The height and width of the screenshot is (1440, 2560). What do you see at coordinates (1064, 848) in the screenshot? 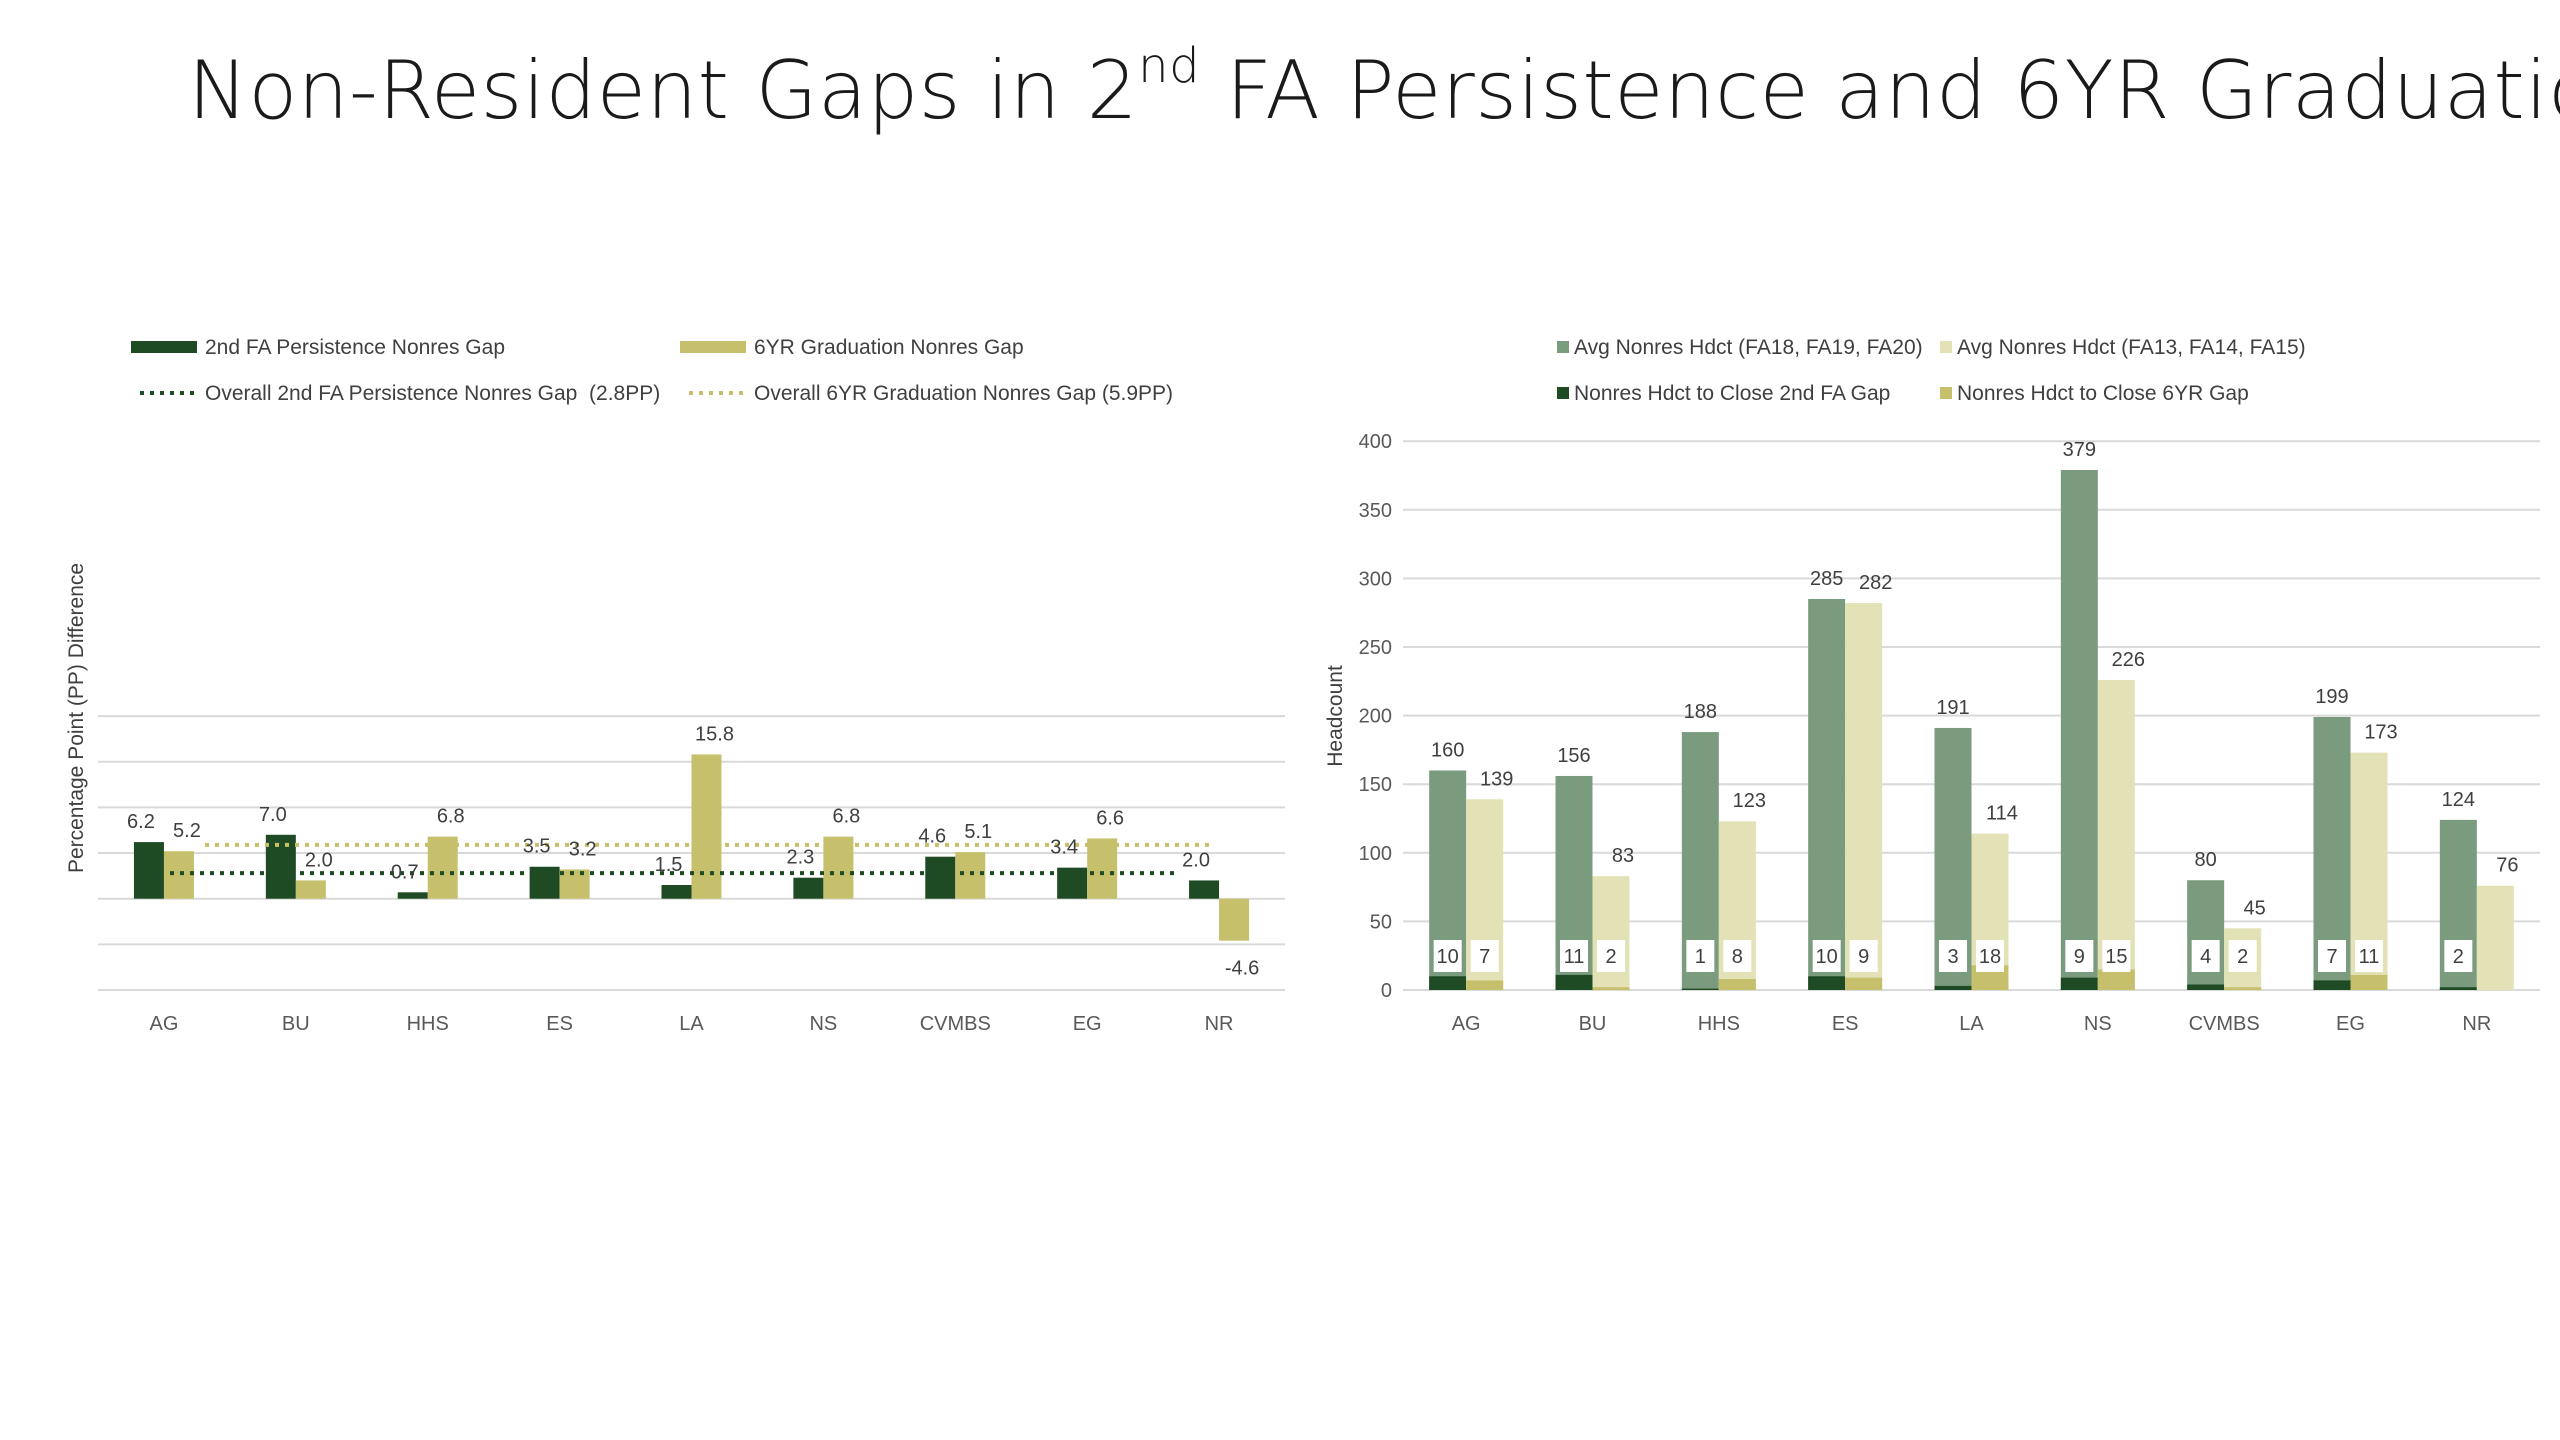
I see `persistence-gap-data-label: 3.4` at bounding box center [1064, 848].